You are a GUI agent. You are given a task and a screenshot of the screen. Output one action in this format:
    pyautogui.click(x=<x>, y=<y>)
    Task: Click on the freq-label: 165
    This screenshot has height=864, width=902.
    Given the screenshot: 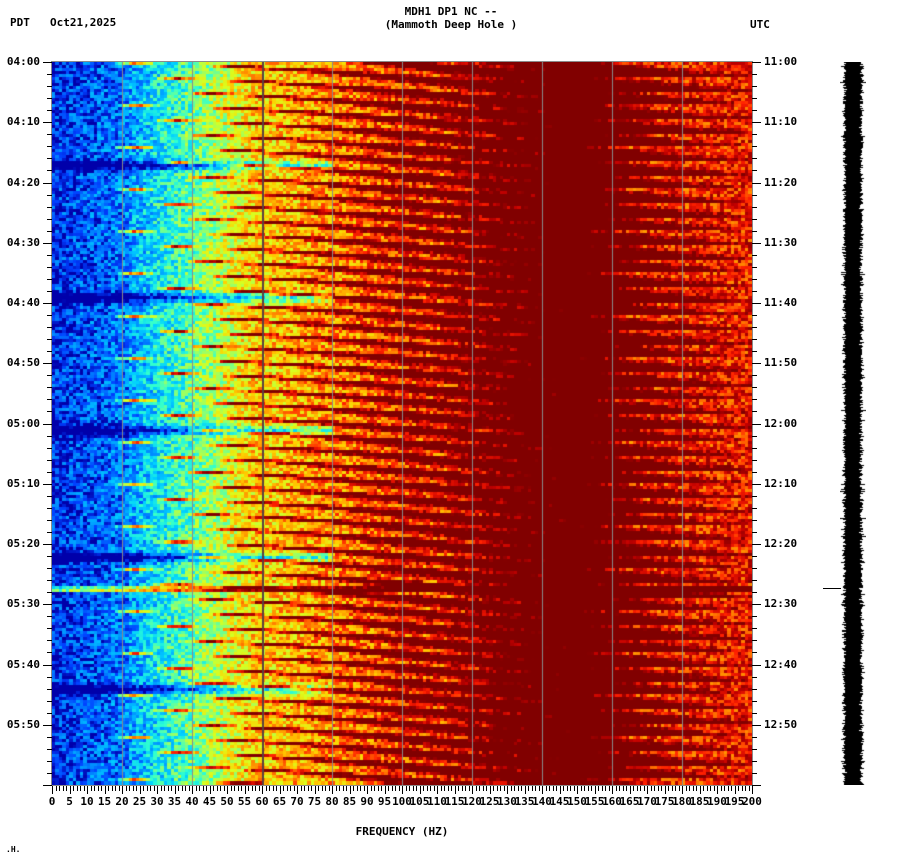 What is the action you would take?
    pyautogui.click(x=629, y=801)
    